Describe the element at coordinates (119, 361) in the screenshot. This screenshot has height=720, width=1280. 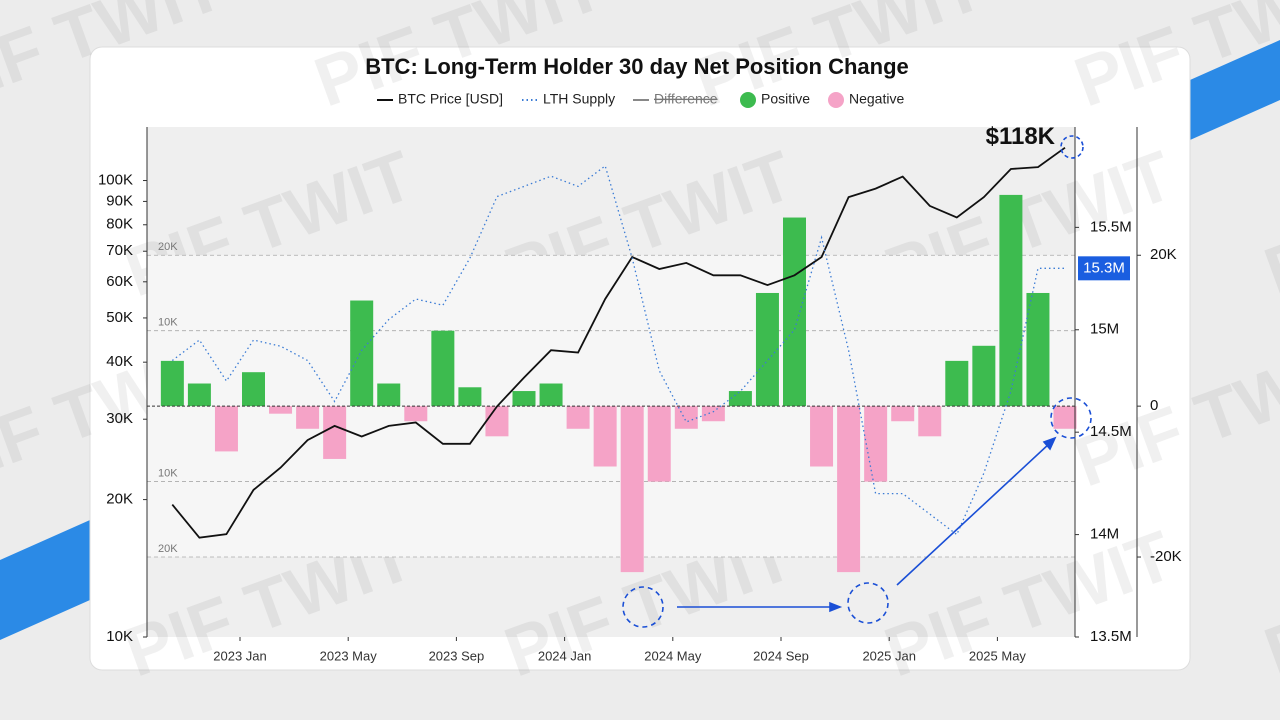
I see `y-tick-label: 40K` at that location.